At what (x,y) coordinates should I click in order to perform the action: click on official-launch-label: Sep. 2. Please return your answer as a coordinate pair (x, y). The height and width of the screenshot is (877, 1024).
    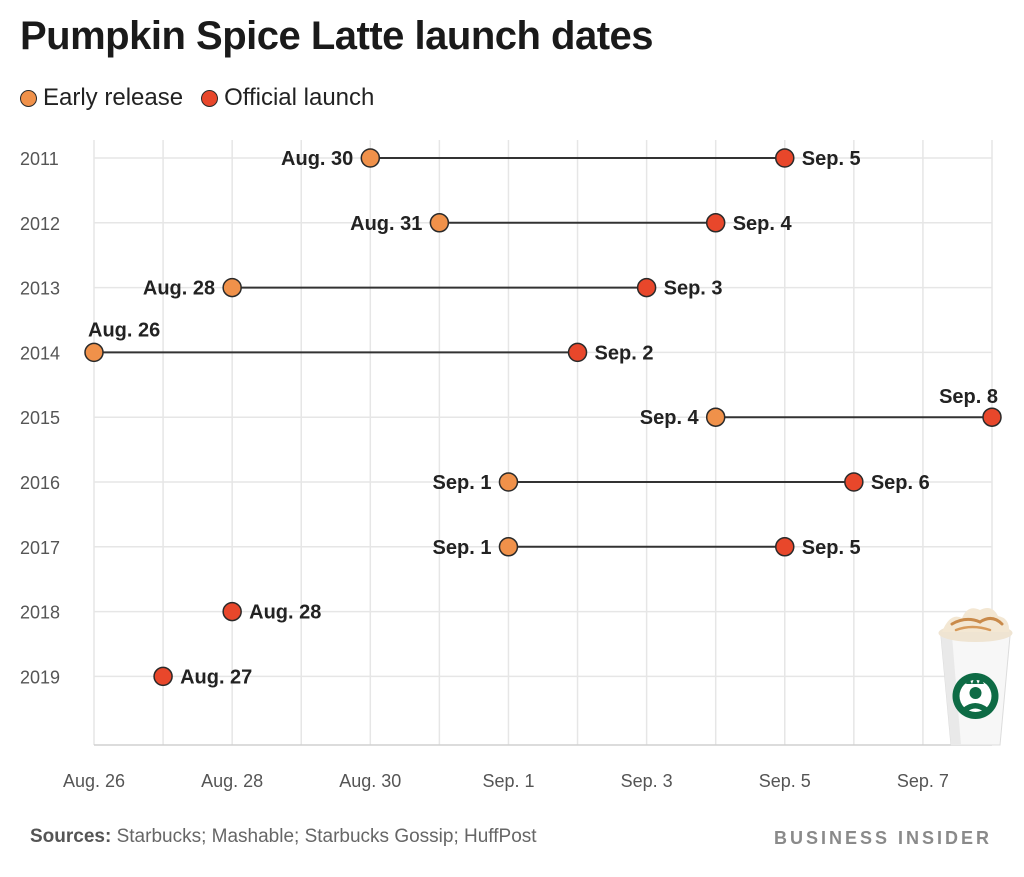
    Looking at the image, I should click on (624, 353).